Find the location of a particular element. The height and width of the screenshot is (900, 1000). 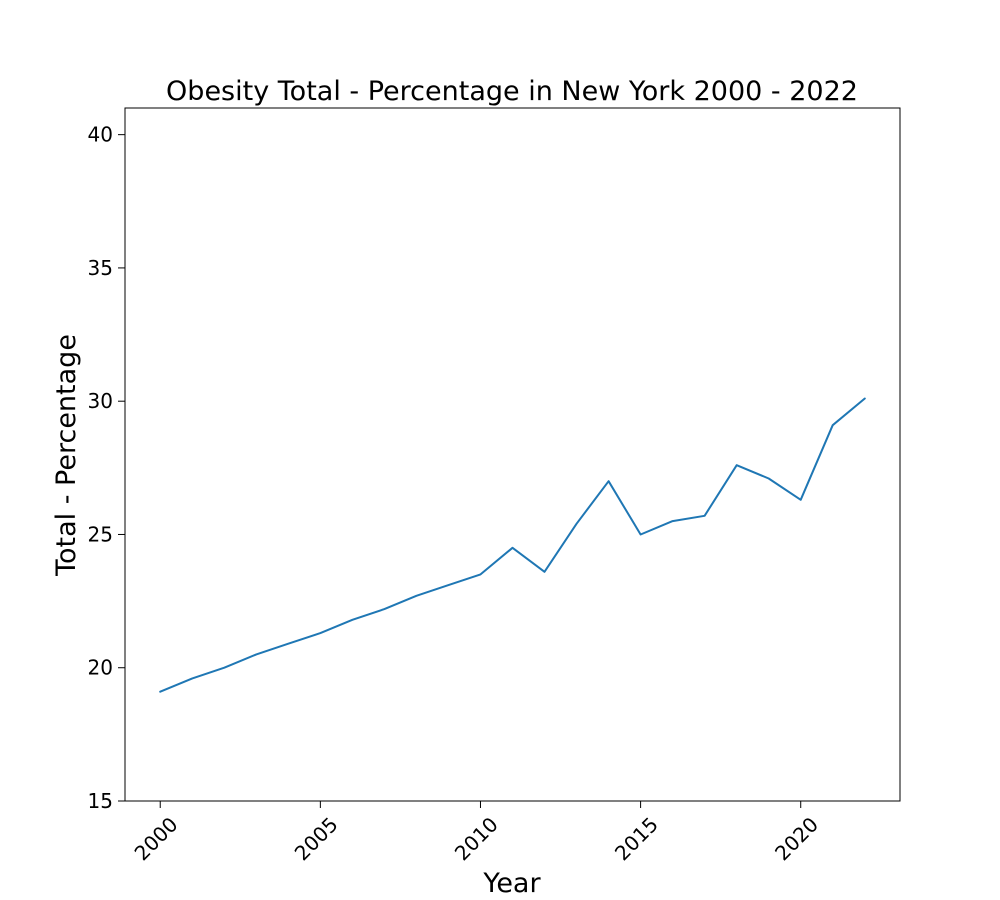

y-tick-label: 15 is located at coordinates (100, 801).